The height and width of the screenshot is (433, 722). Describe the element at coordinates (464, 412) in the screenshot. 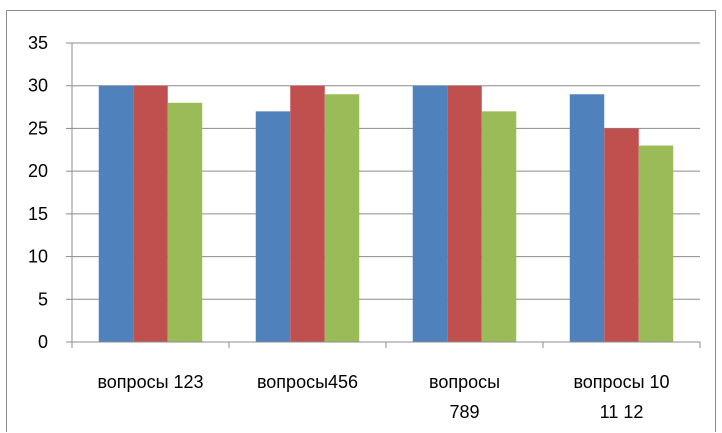

I see `x-category-label-line: 789` at that location.